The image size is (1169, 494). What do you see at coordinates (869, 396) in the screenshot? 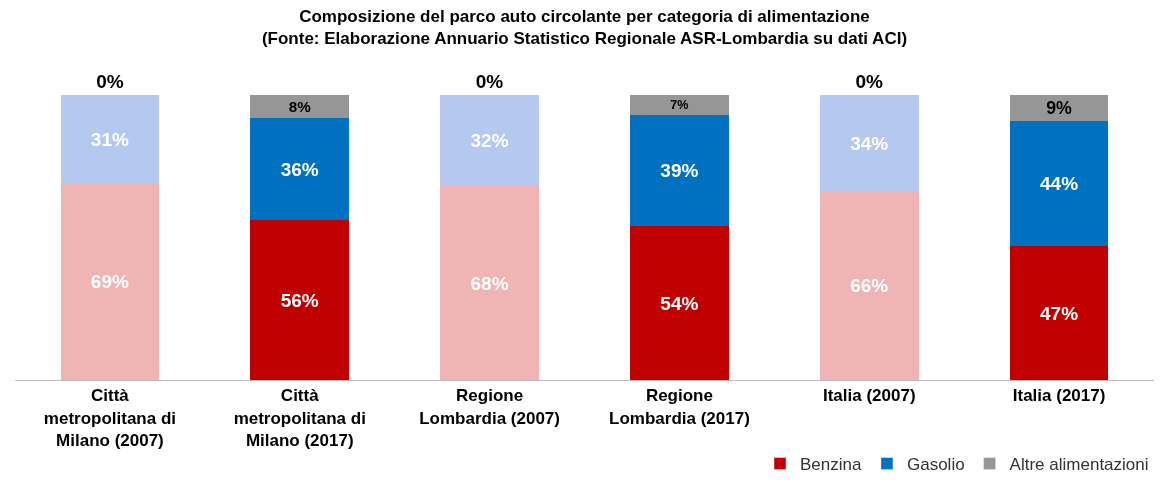
I see `x-tick-label: Italia (2007)` at bounding box center [869, 396].